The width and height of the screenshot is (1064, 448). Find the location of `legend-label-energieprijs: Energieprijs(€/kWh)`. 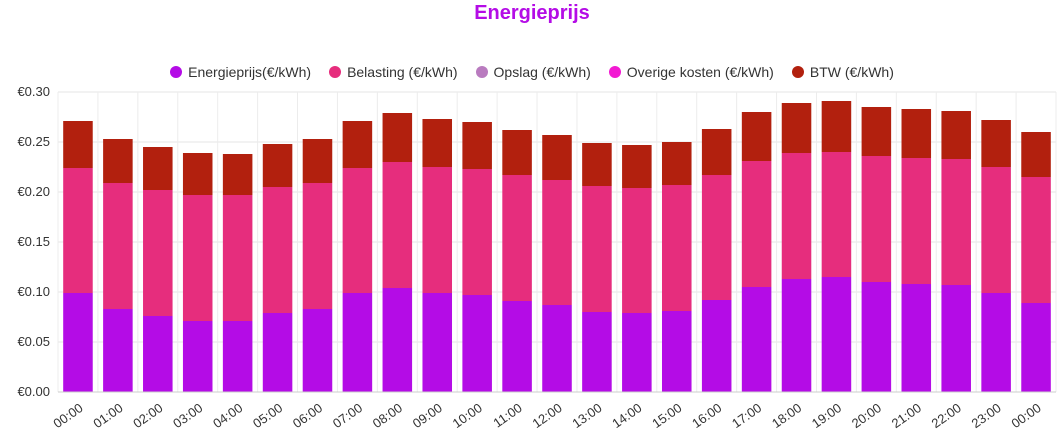

legend-label-energieprijs: Energieprijs(€/kWh) is located at coordinates (250, 72).